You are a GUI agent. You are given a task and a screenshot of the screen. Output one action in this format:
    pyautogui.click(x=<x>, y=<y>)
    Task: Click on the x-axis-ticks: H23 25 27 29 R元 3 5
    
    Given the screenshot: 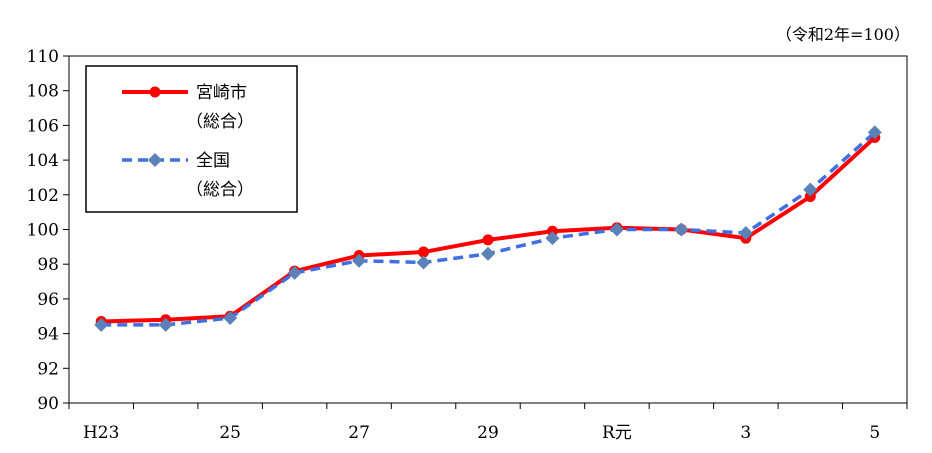 What is the action you would take?
    pyautogui.click(x=488, y=423)
    